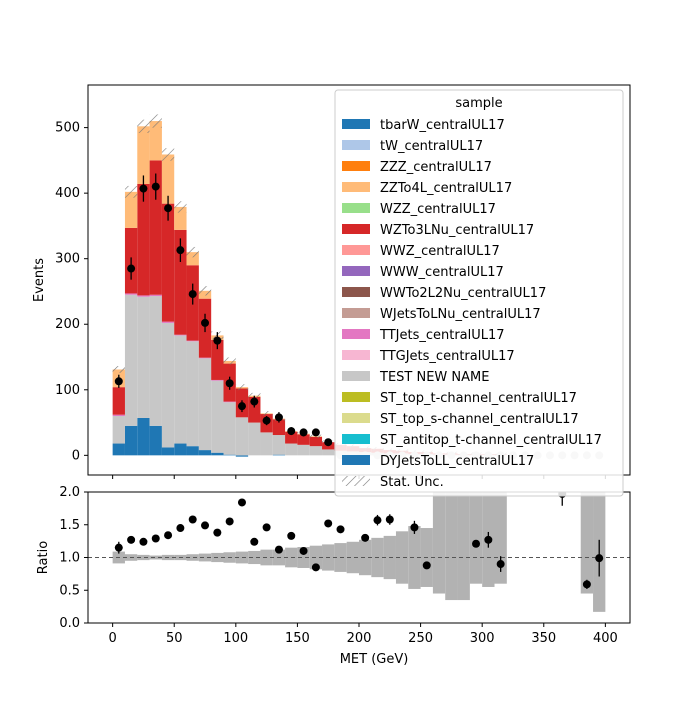  Describe the element at coordinates (412, 482) in the screenshot. I see `legend-label-17: Stat. Unc.` at that location.